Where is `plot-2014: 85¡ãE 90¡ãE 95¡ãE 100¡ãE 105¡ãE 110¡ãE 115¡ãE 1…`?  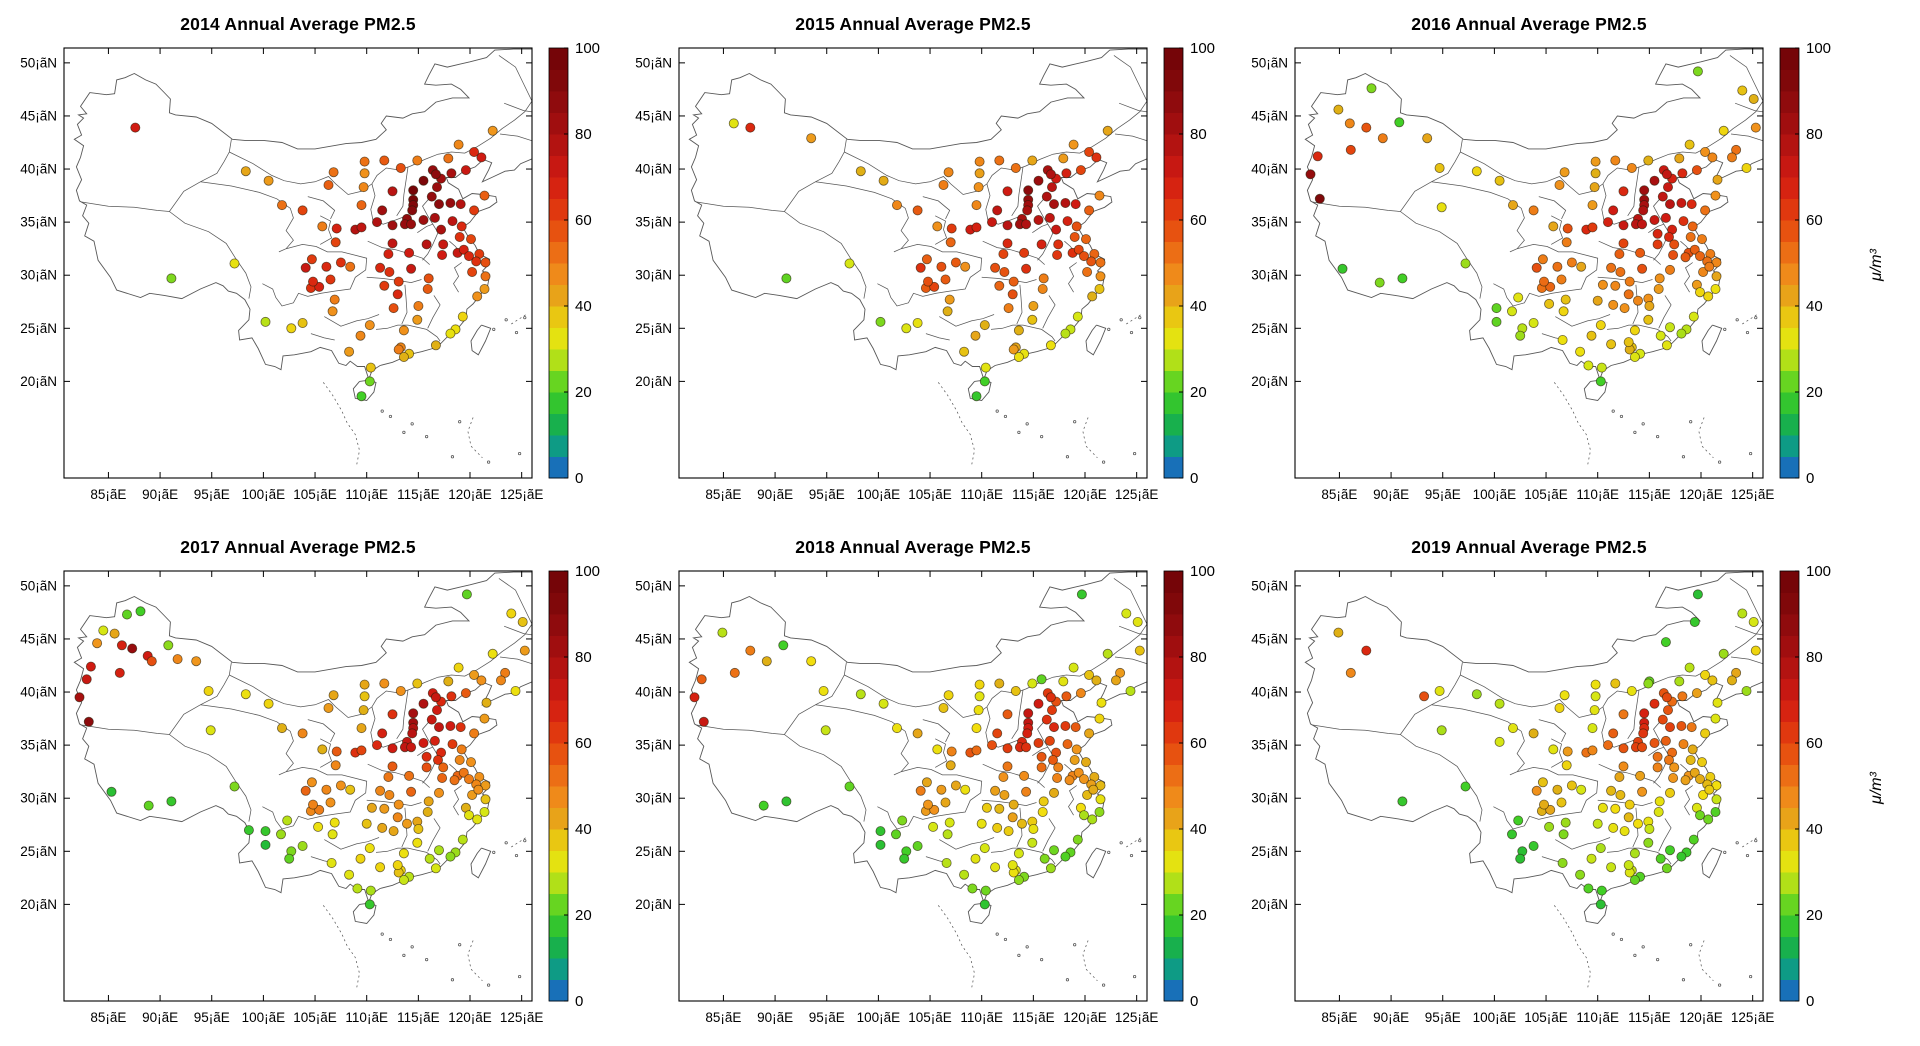 plot-2014: 85¡ãE 90¡ãE 95¡ãE 100¡ãE 105¡ãE 110¡ãE 115¡ãE 1… is located at coordinates (310, 271).